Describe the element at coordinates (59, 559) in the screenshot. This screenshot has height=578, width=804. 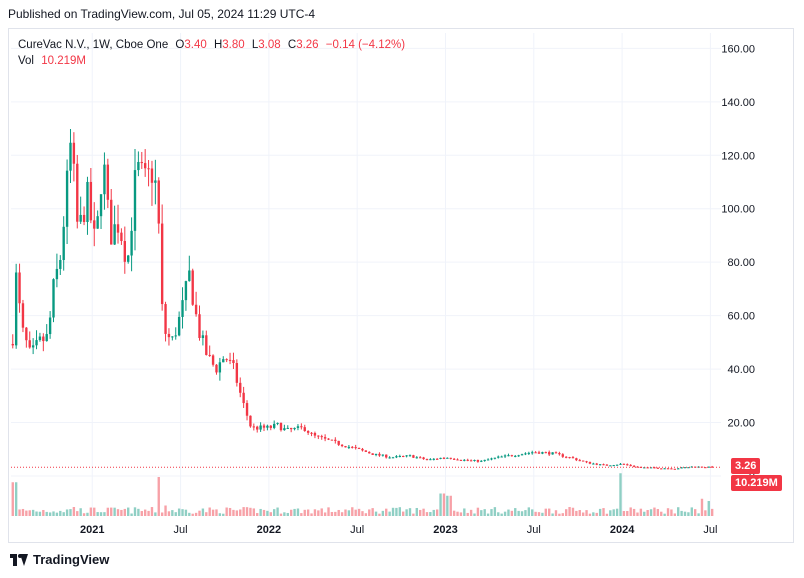
I see `tradingview-footer: TradingView` at that location.